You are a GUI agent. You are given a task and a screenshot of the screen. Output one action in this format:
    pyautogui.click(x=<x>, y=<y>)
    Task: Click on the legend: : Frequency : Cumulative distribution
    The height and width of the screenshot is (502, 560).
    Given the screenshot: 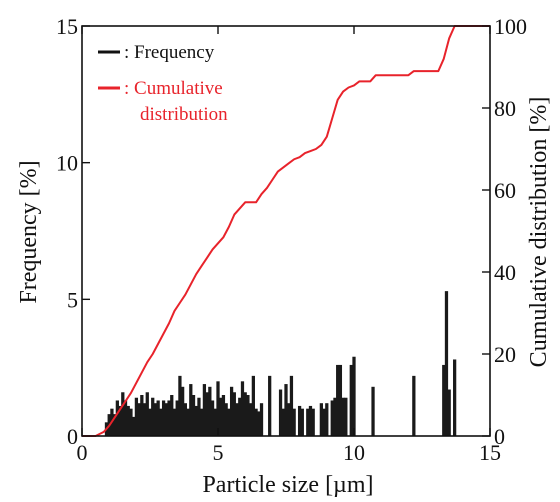 What is the action you would take?
    pyautogui.click(x=163, y=83)
    